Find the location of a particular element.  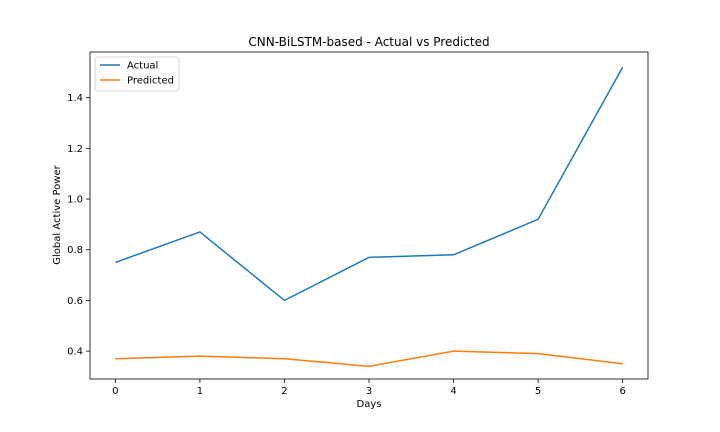

y-tick-label: 1.2 is located at coordinates (75, 149).